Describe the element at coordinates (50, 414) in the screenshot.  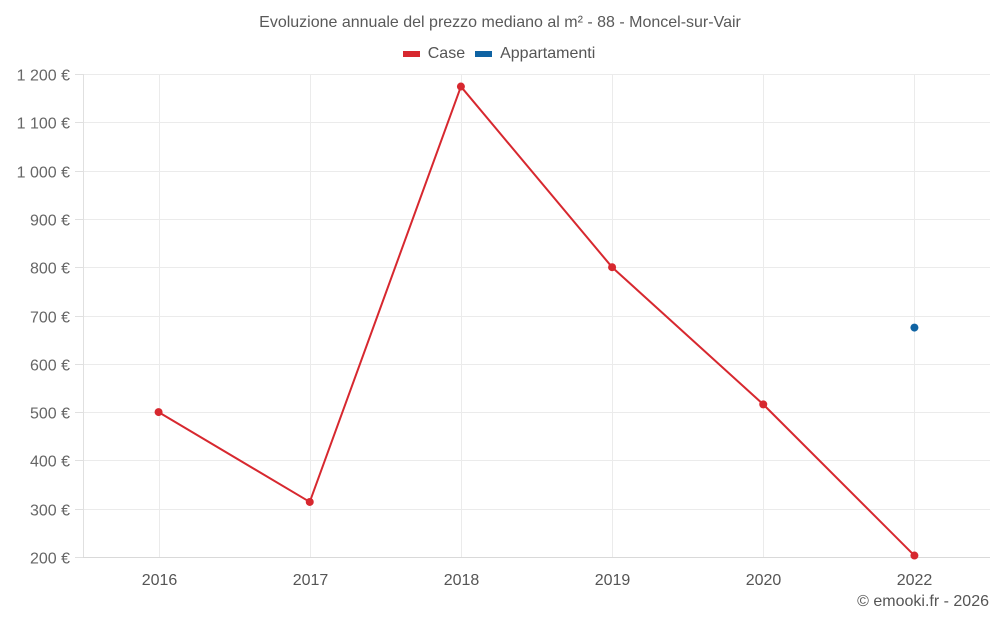
I see `y-tick-label: 500 €` at that location.